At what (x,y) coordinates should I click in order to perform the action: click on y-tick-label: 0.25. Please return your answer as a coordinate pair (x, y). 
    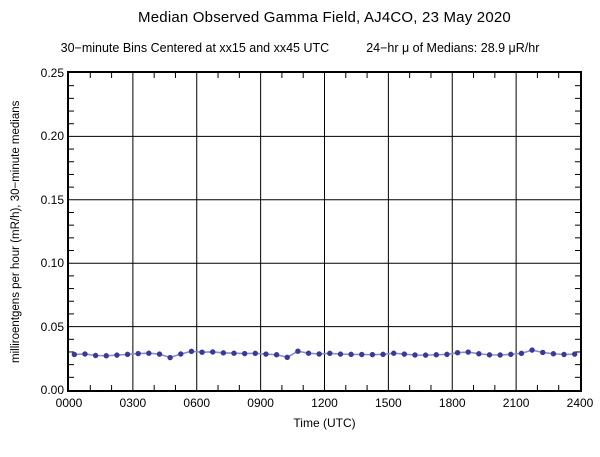
    Looking at the image, I should click on (52, 73).